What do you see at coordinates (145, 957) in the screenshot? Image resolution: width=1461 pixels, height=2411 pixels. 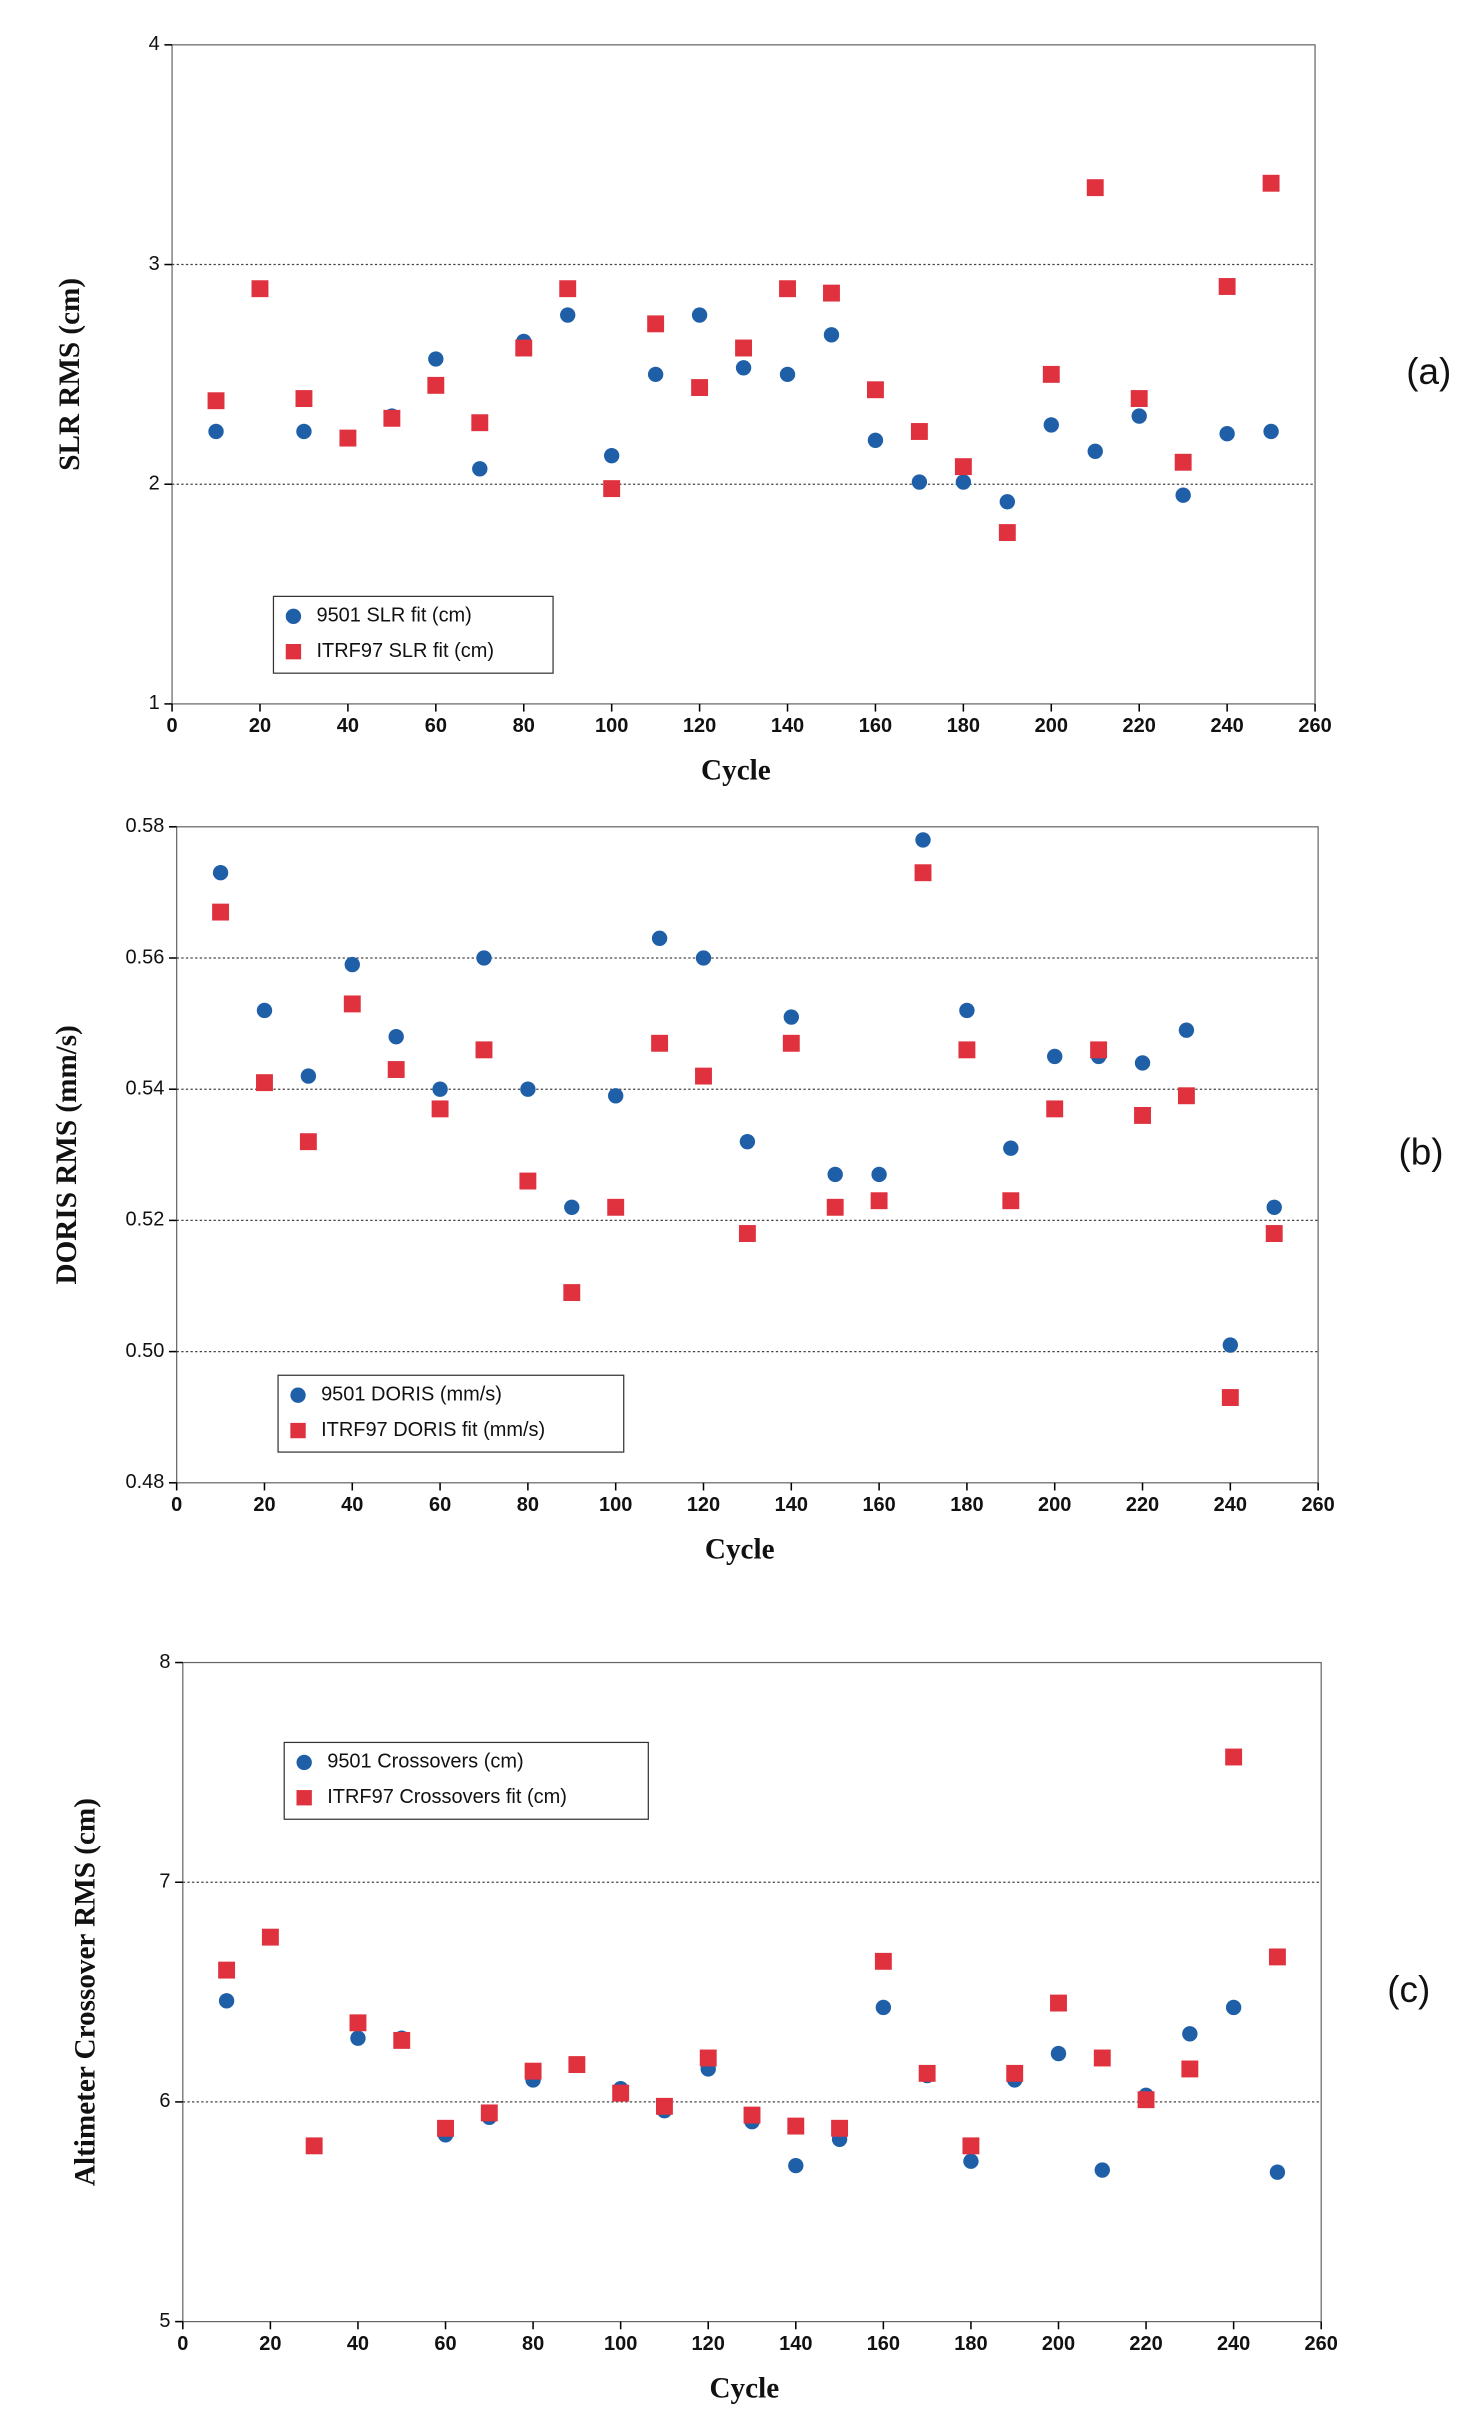 I see `y-tick-label: 0.56` at bounding box center [145, 957].